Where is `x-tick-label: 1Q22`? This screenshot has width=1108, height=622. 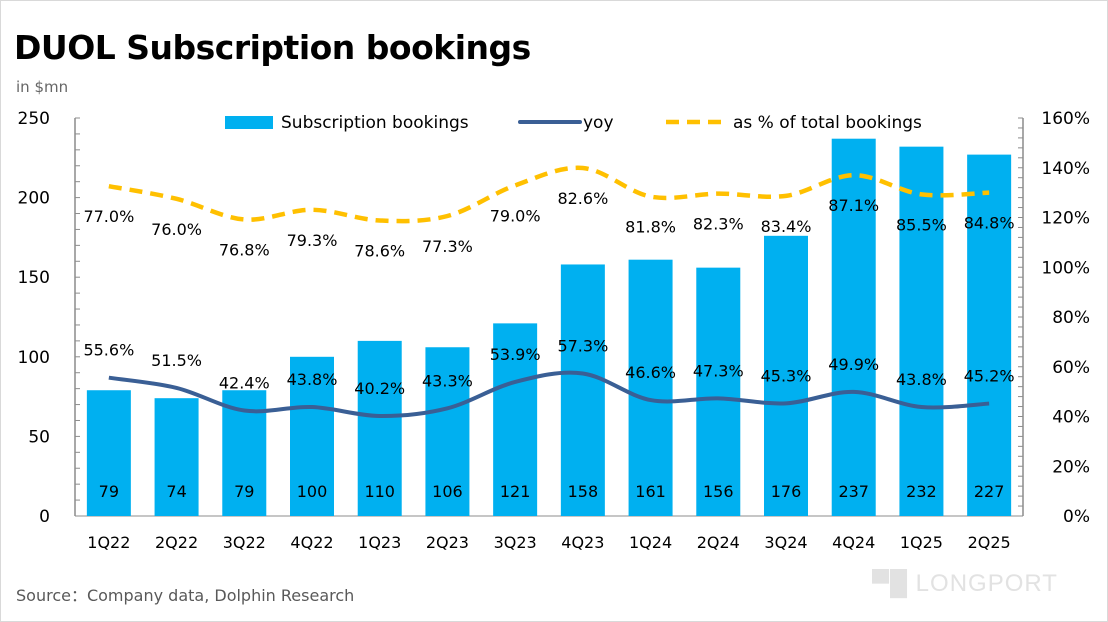 x-tick-label: 1Q22 is located at coordinates (108, 542).